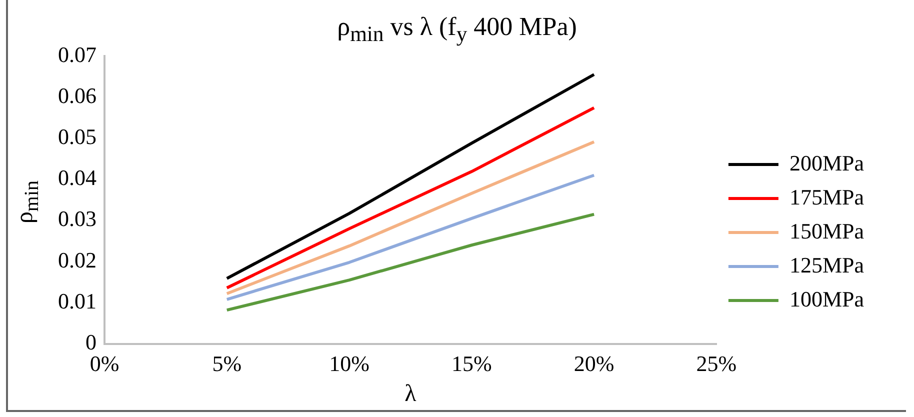  I want to click on y-tick-label: 0.05, so click(77, 137).